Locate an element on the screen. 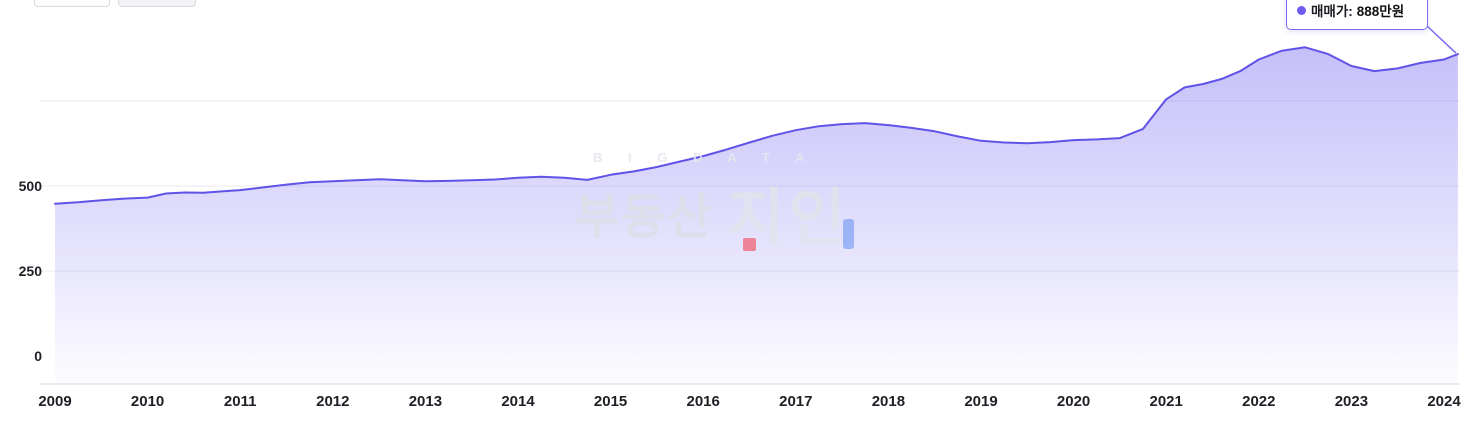 The image size is (1482, 433). x-tick-label: 2009 is located at coordinates (54, 401).